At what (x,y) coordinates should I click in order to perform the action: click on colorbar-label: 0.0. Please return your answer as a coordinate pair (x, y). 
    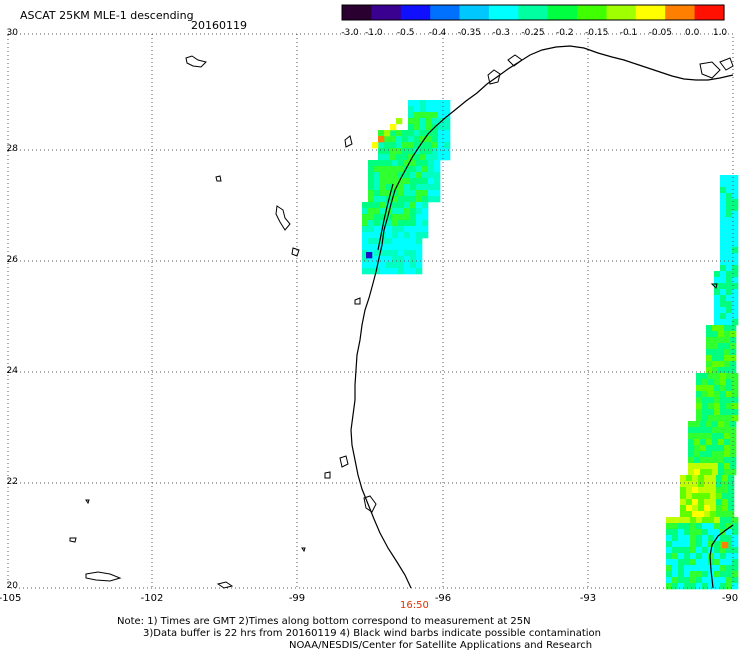
    Looking at the image, I should click on (692, 33).